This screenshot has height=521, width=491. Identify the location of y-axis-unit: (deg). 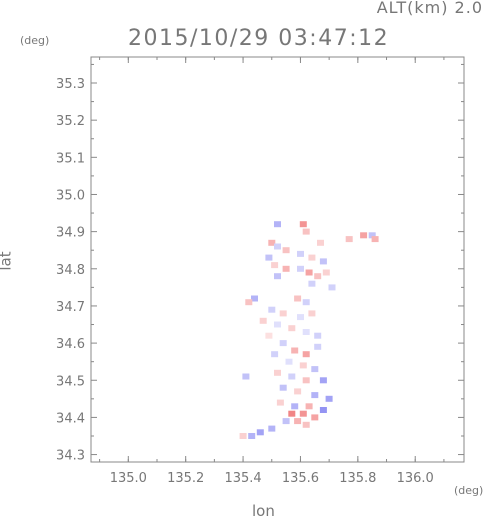
(35, 40).